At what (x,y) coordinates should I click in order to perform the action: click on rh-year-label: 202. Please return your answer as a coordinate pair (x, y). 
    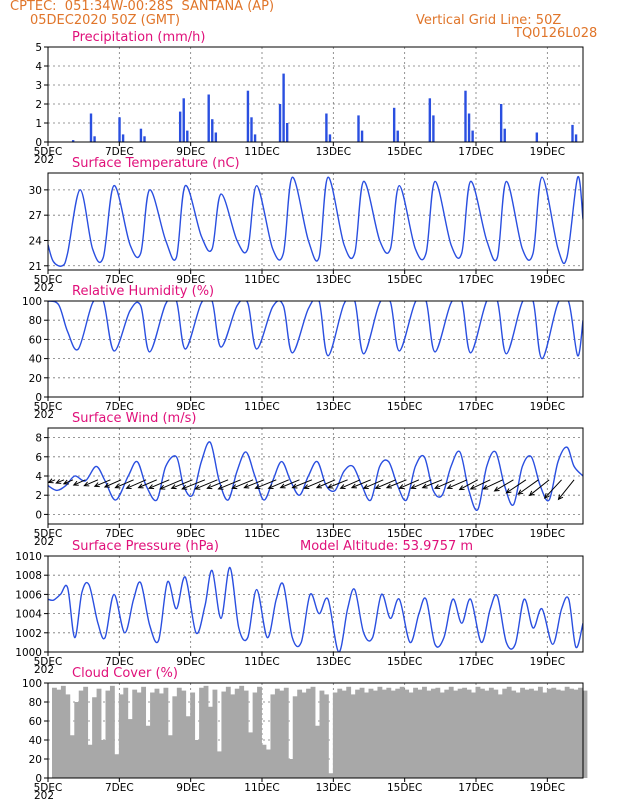
    Looking at the image, I should click on (44, 415).